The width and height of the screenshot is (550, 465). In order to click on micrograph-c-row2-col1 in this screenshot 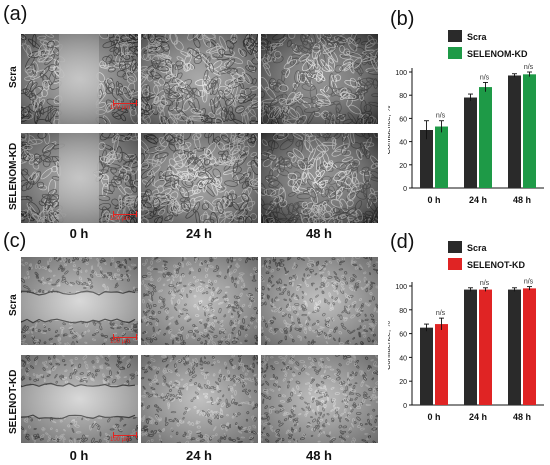, I will do `click(79, 399)`.